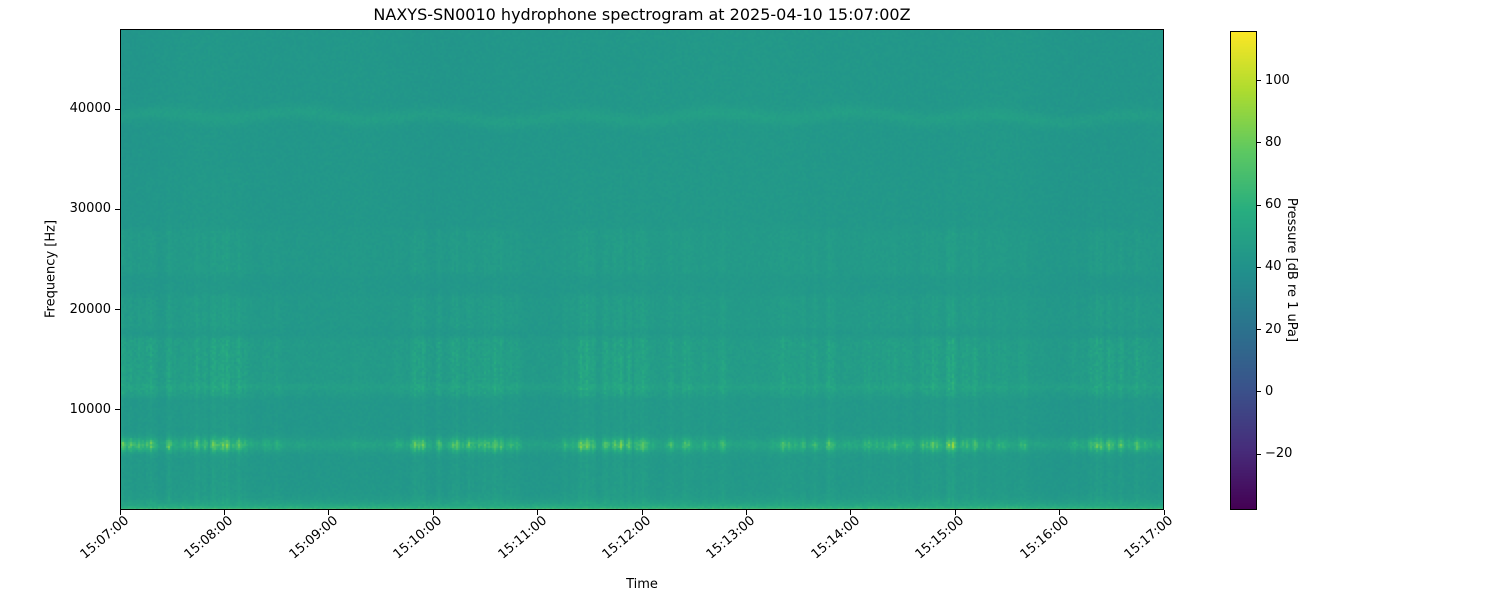 The width and height of the screenshot is (1500, 600). Describe the element at coordinates (1273, 205) in the screenshot. I see `colorbar-tick-label: 60` at that location.